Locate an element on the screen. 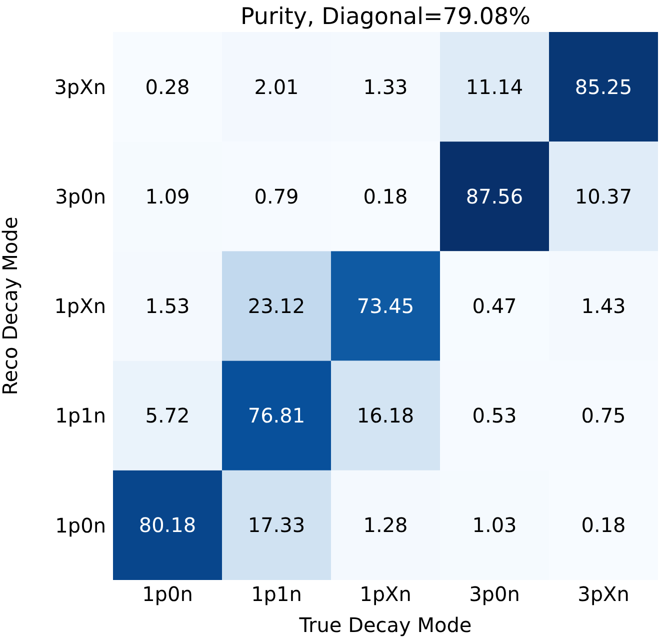 The image size is (660, 640). data-label: 11.14 is located at coordinates (495, 86).